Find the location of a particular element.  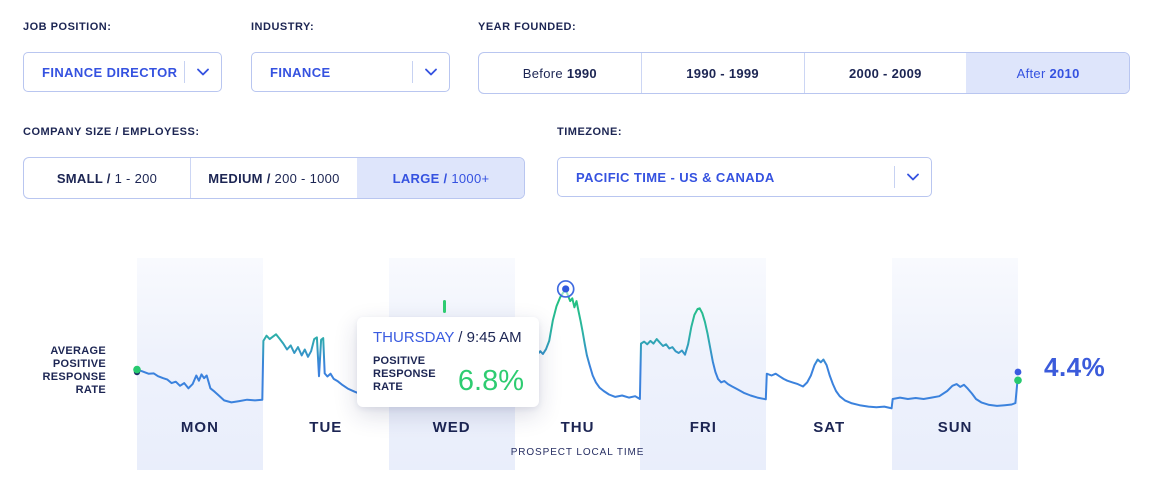

series-start-dot is located at coordinates (137, 369).